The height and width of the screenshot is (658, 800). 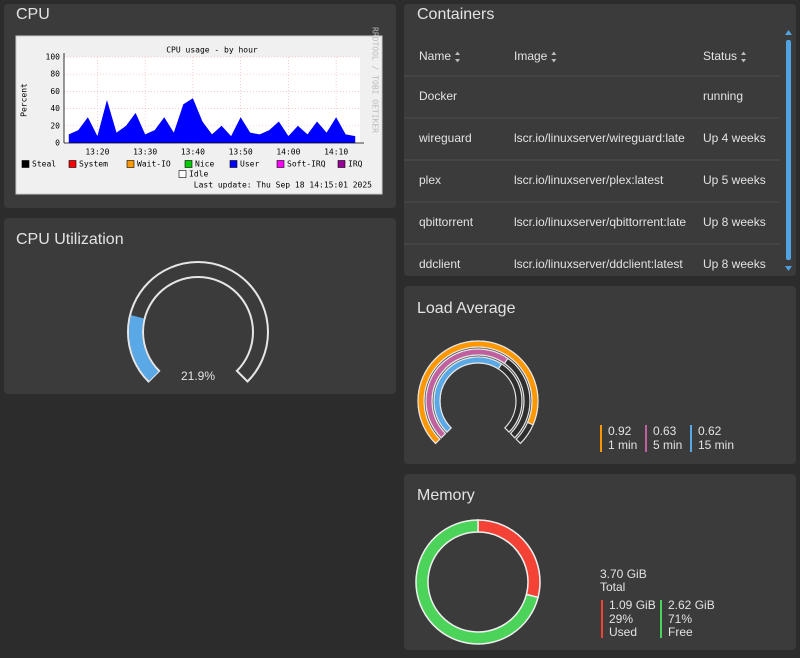 What do you see at coordinates (734, 138) in the screenshot?
I see `table-cell: Up 4 weeks` at bounding box center [734, 138].